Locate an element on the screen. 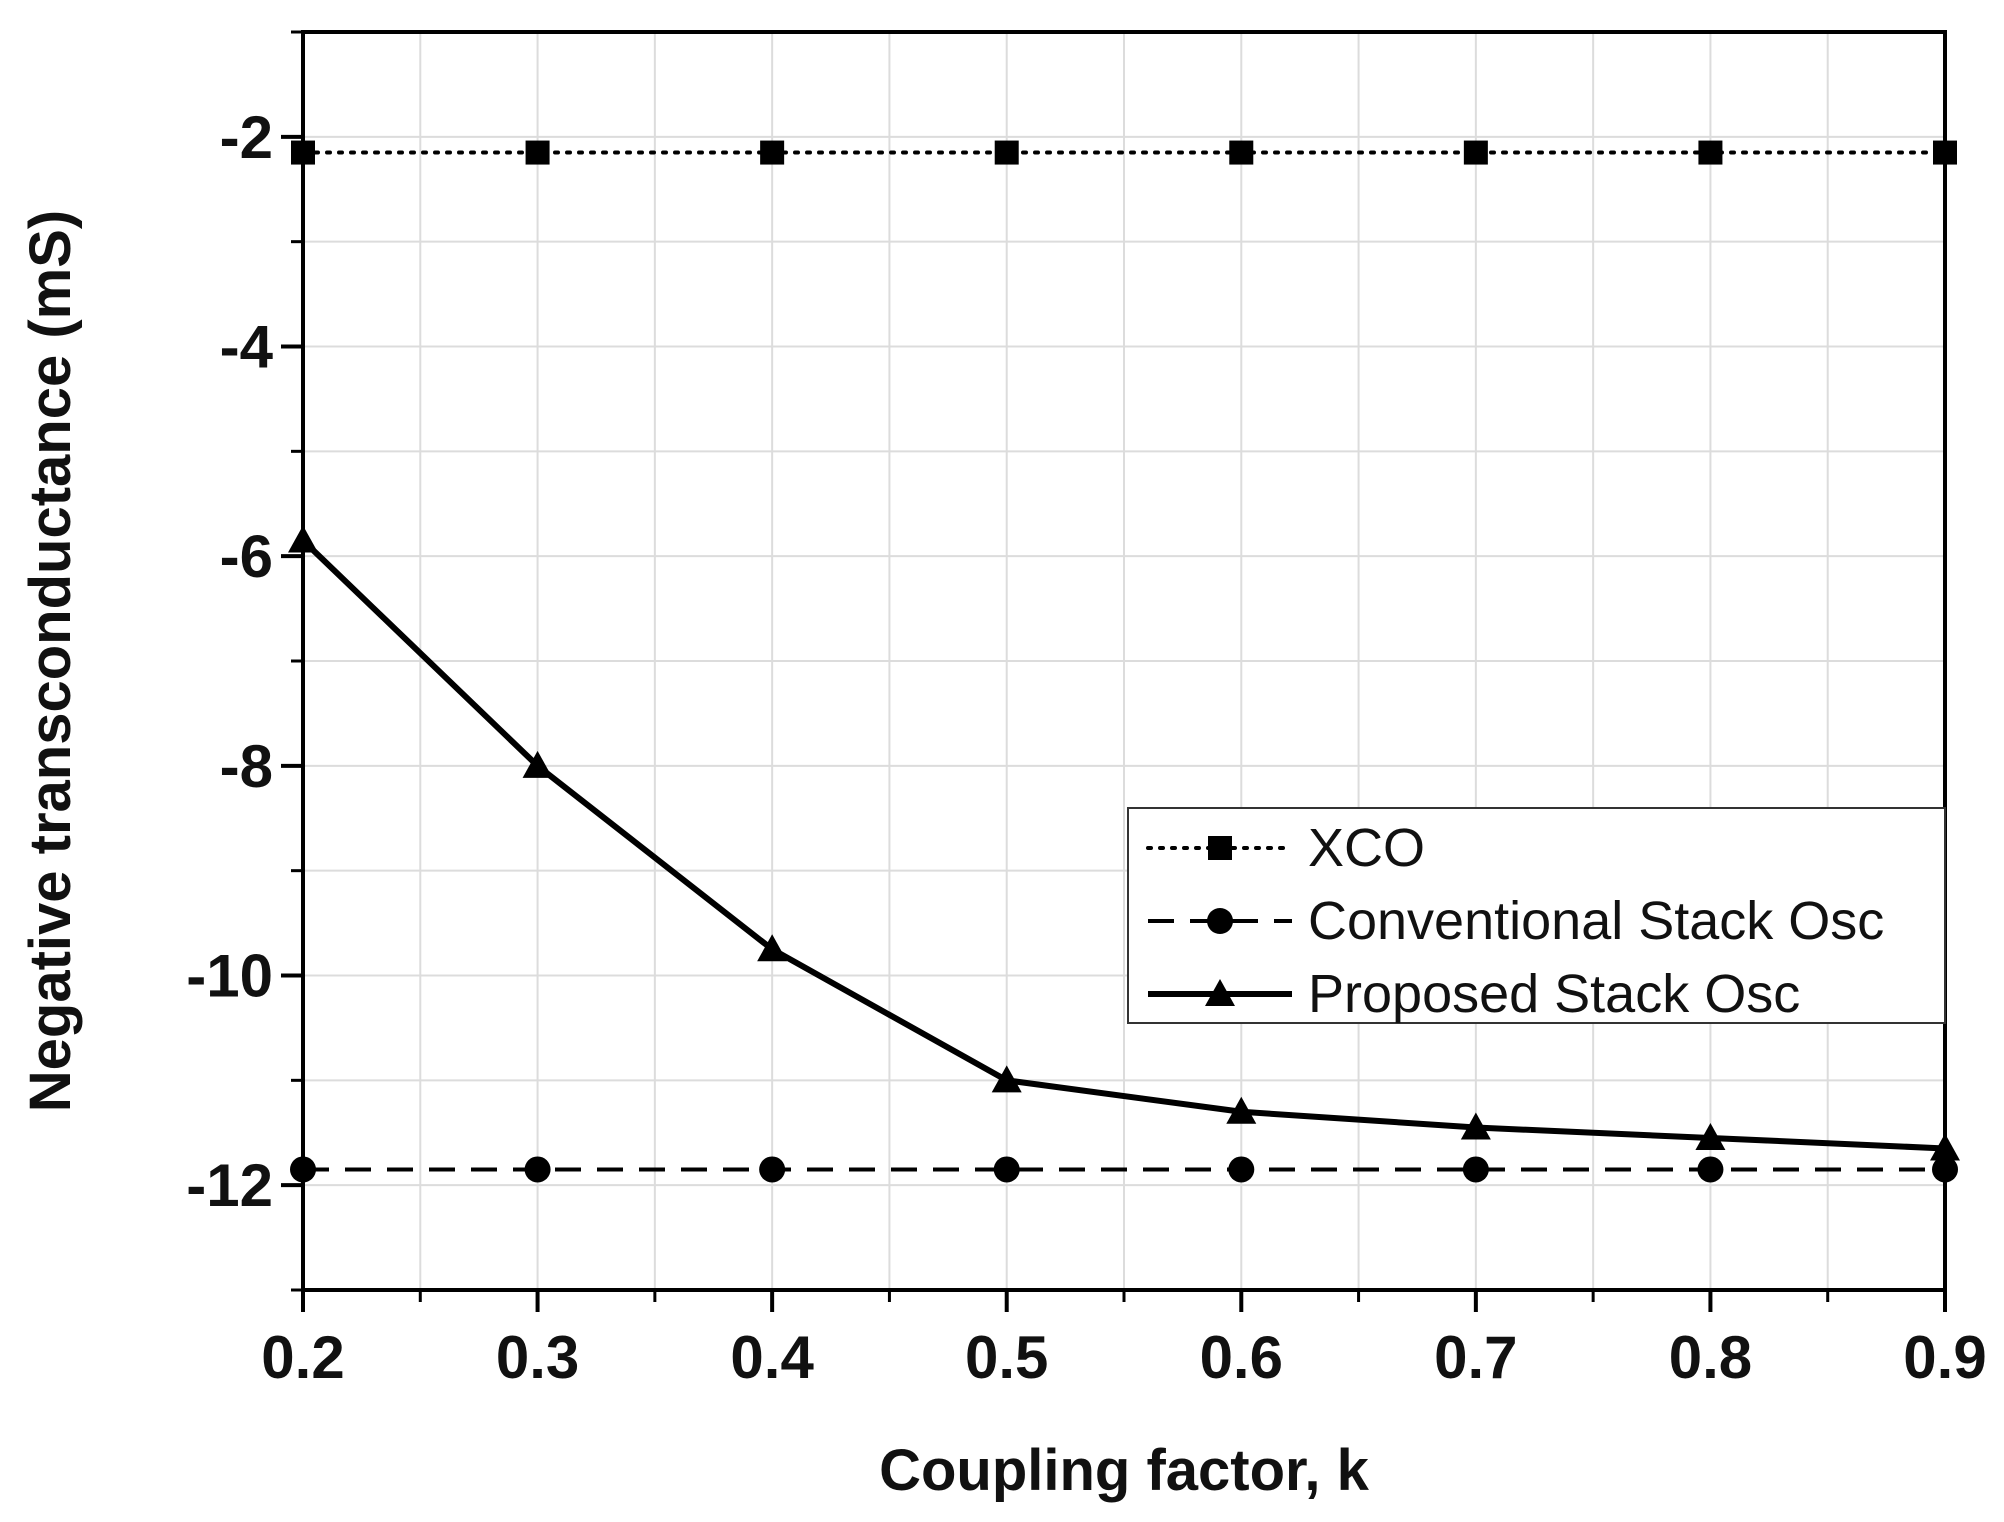  y-tick-label: -12 is located at coordinates (229, 1185).